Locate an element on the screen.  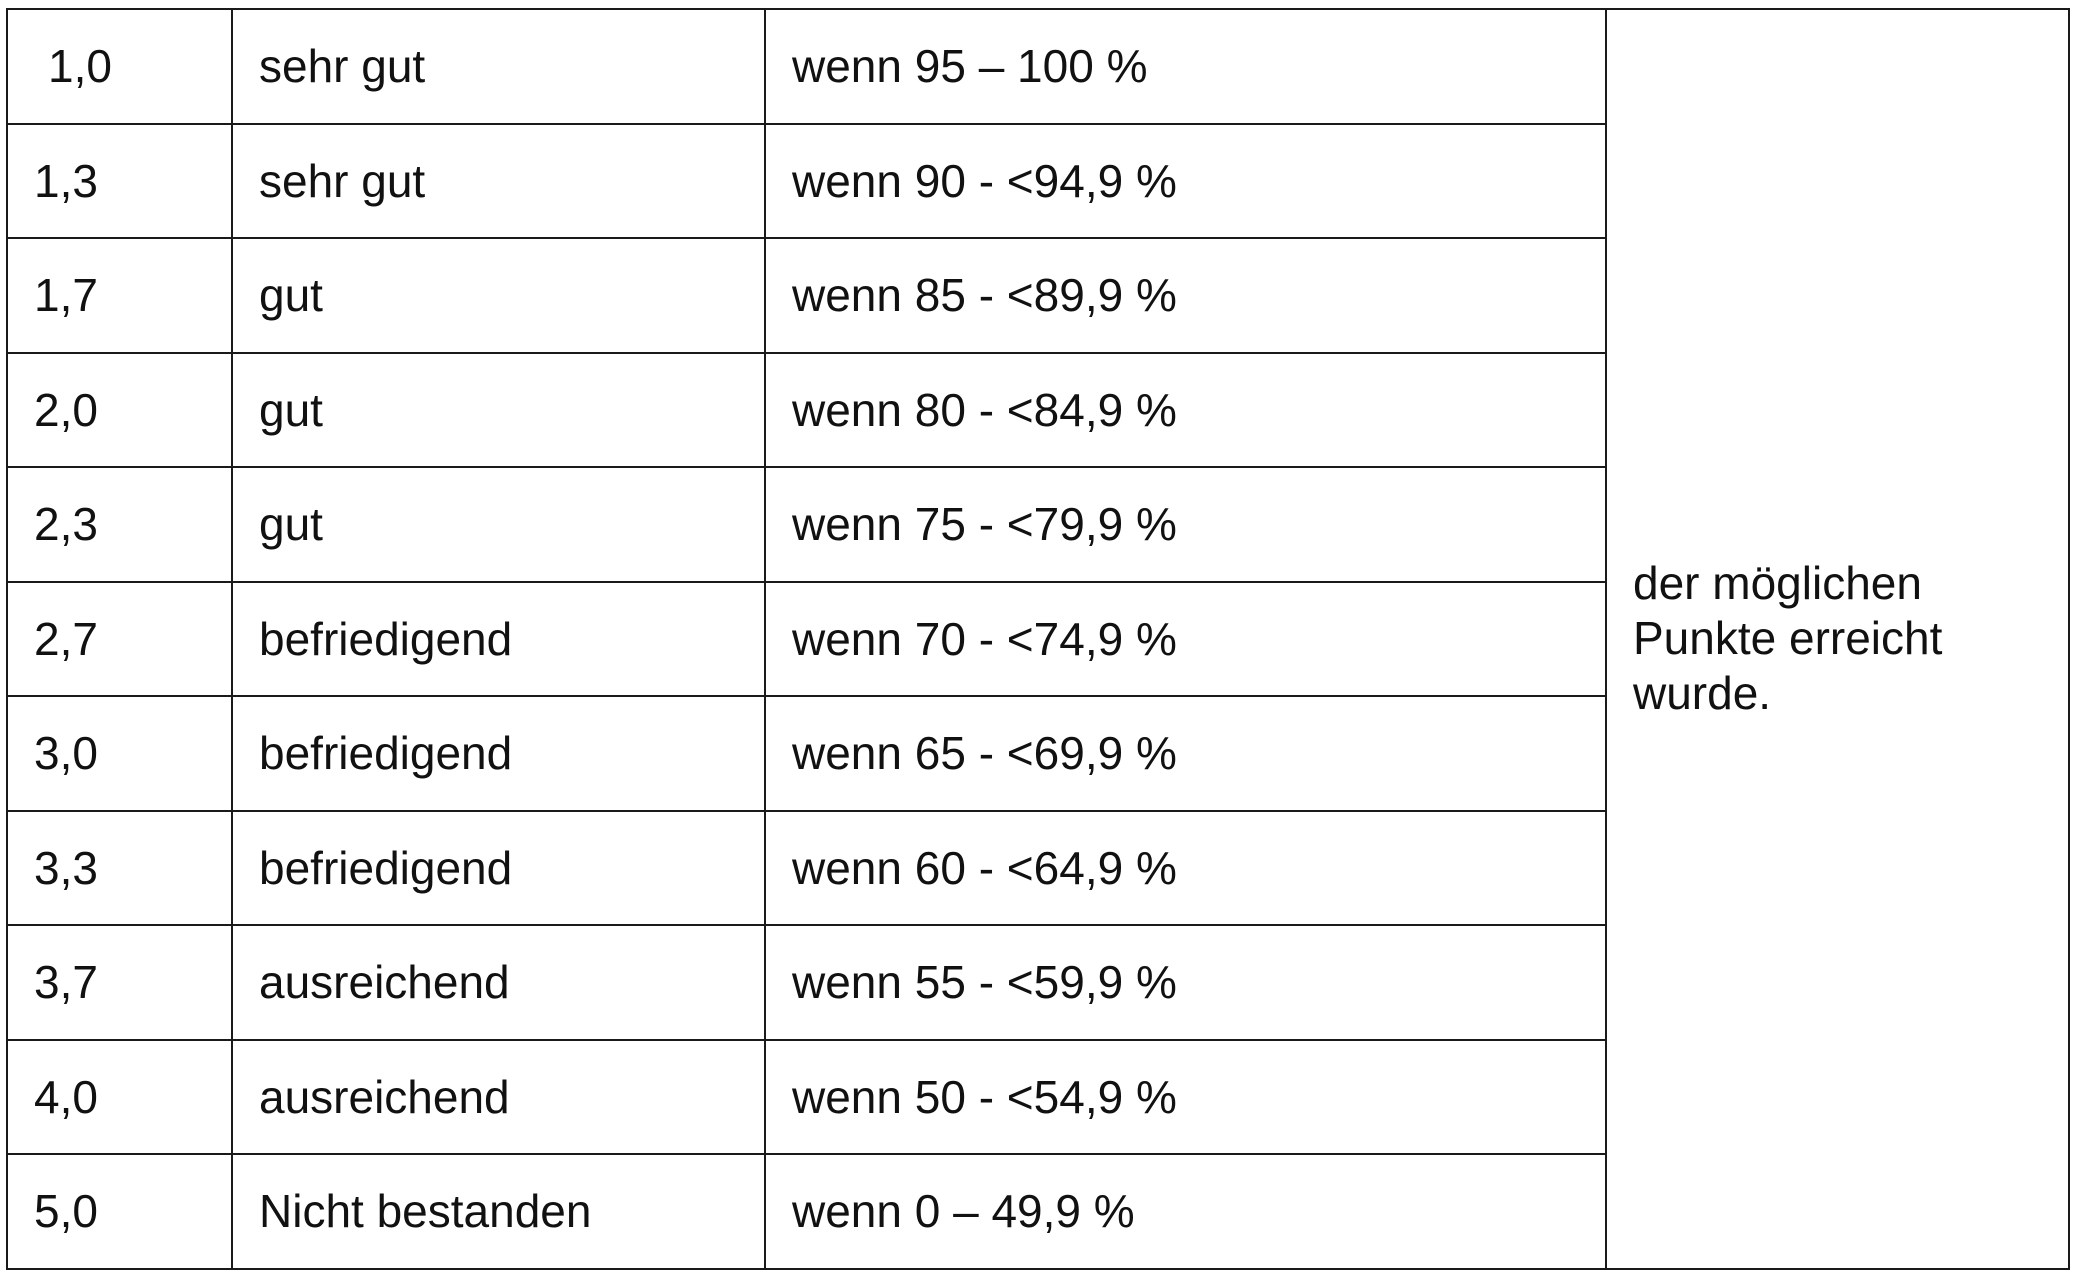
table-row: 5,0 Nicht bestanden wenn 0 – 49,9 % is located at coordinates (1037, 1211).